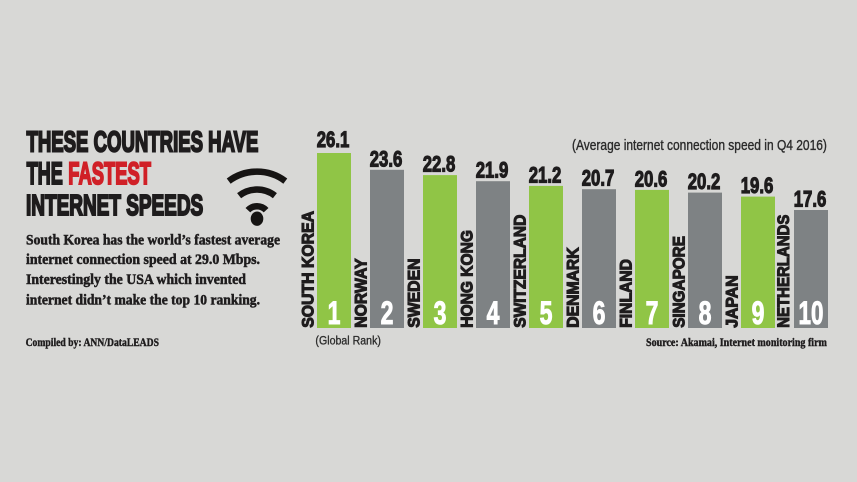 The width and height of the screenshot is (857, 482). Describe the element at coordinates (136, 280) in the screenshot. I see `svg-text:Interestingly the USA which in: Interestingly the USA which invented` at that location.